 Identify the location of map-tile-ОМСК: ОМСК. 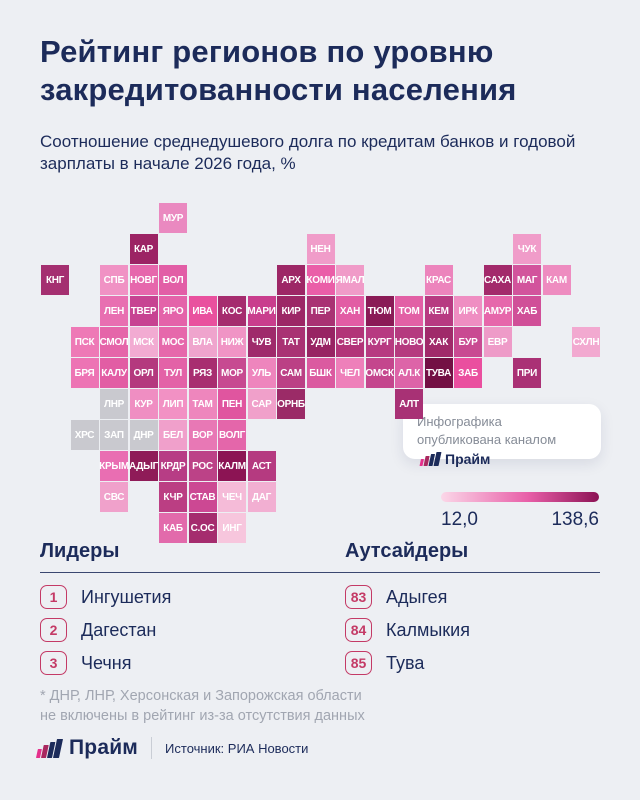
(379, 373).